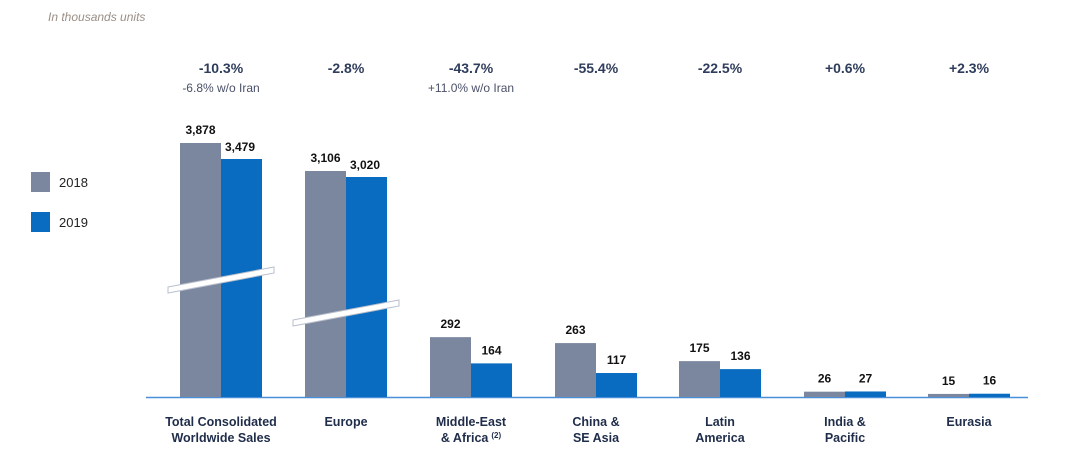 This screenshot has height=459, width=1080. What do you see at coordinates (97, 17) in the screenshot?
I see `chart-subtitle: In thousands units` at bounding box center [97, 17].